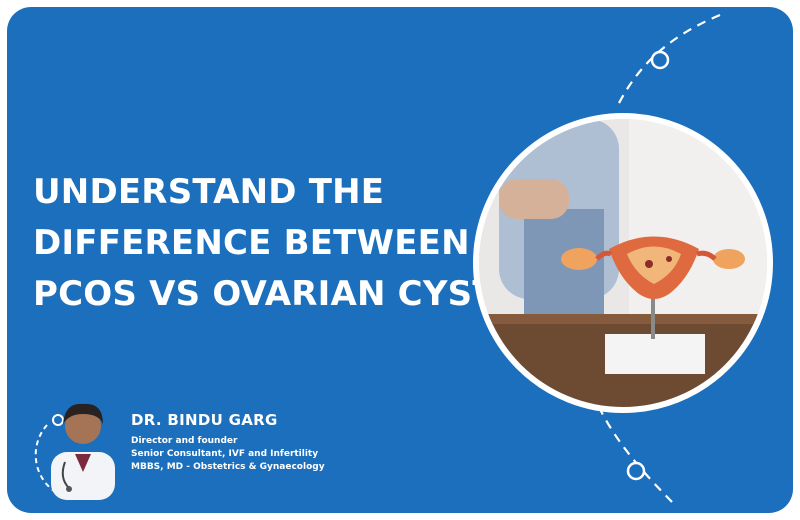 Image resolution: width=800 pixels, height=520 pixels. I want to click on avatar-ring-marker, so click(58, 420).